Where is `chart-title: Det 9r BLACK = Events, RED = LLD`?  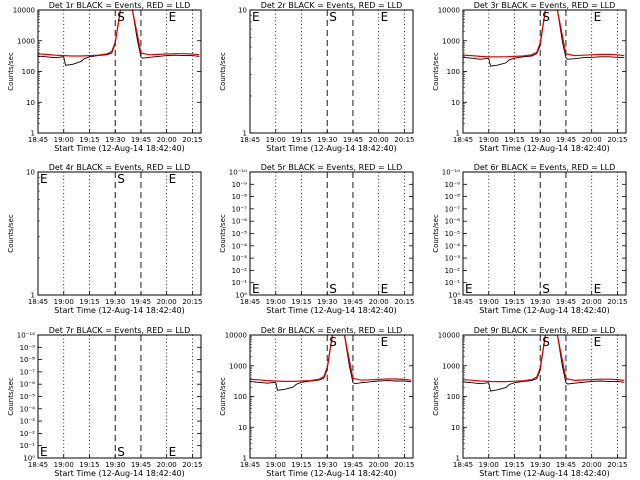 chart-title: Det 9r BLACK = Events, RED = LLD is located at coordinates (545, 330).